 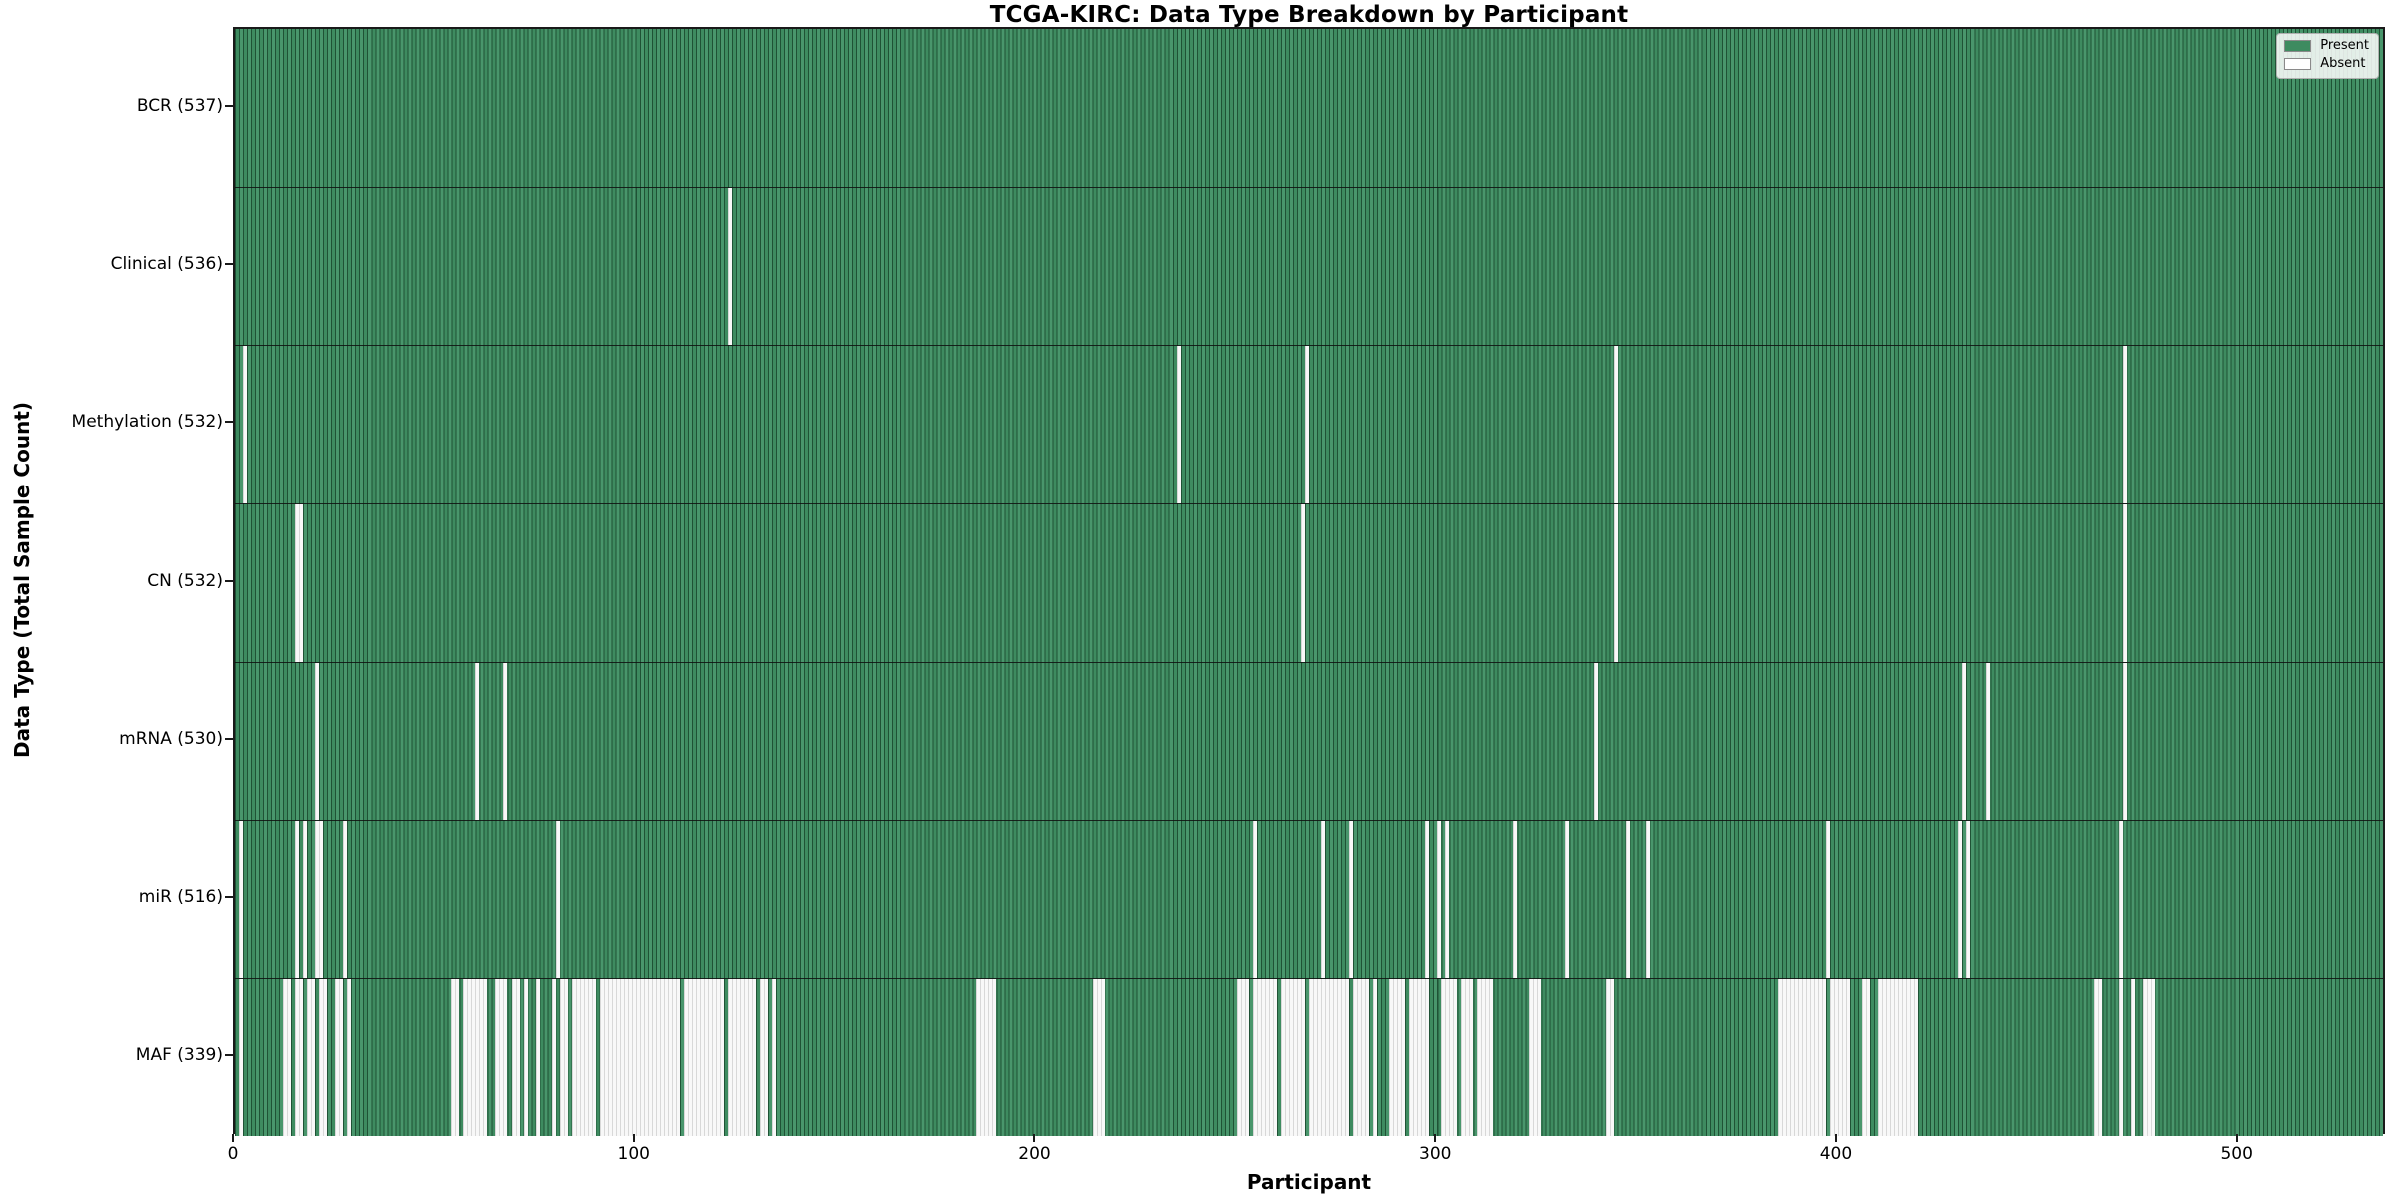 What do you see at coordinates (1836, 1154) in the screenshot?
I see `x-tick-label: 400` at bounding box center [1836, 1154].